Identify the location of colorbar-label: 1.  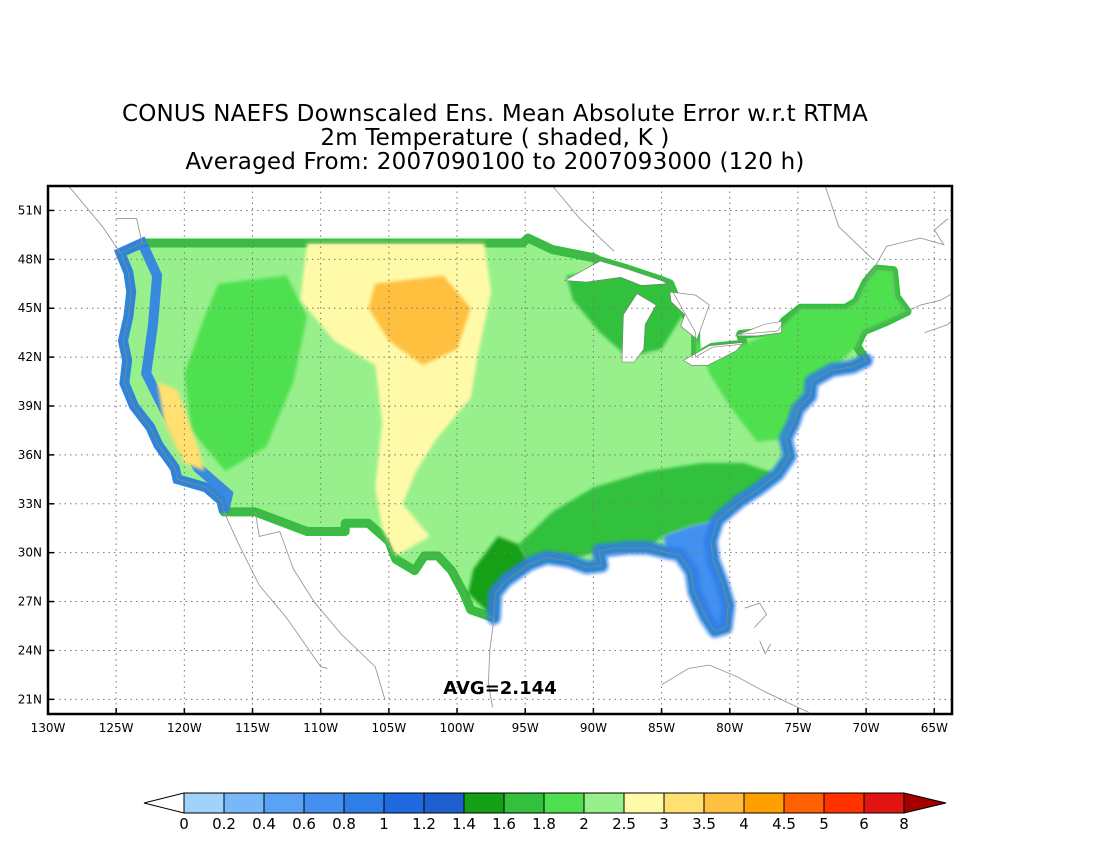
(384, 824).